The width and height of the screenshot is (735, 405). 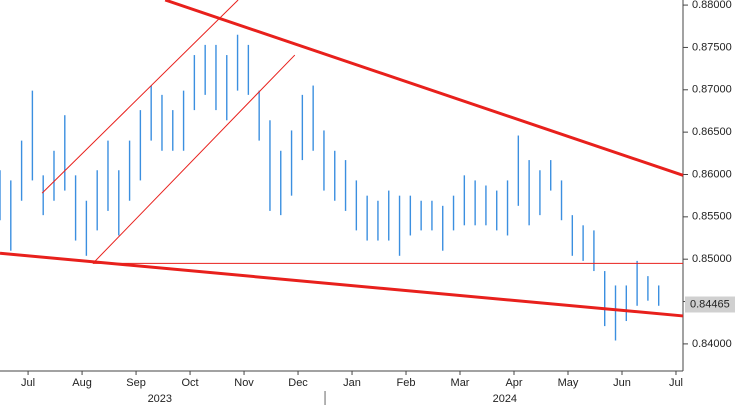 What do you see at coordinates (505, 399) in the screenshot?
I see `year-label: 2024` at bounding box center [505, 399].